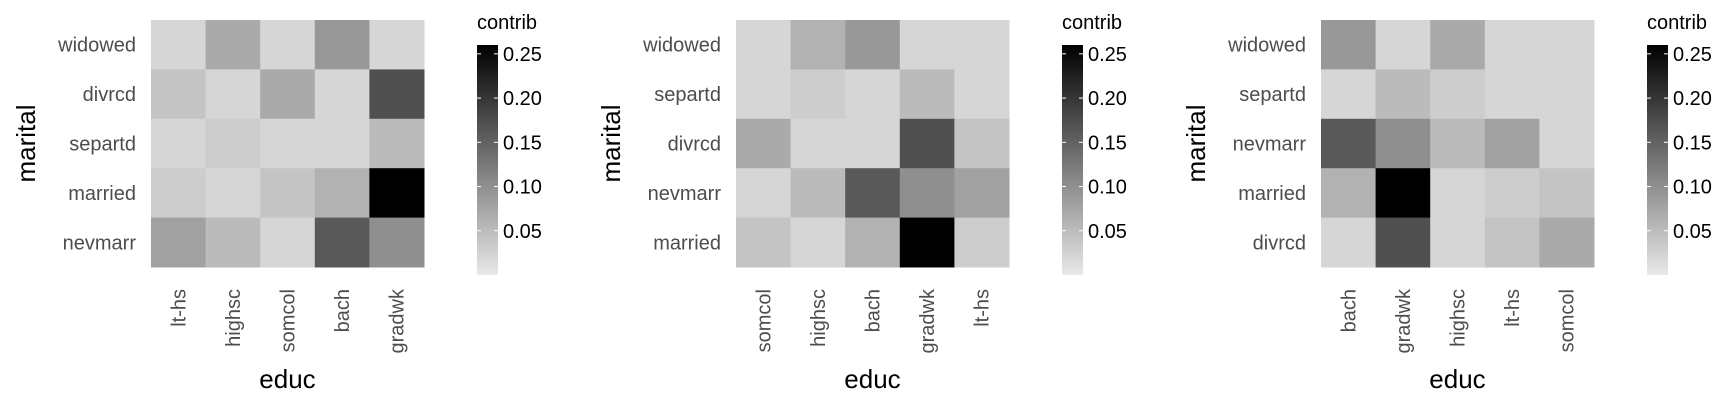  I want to click on y-tick-label: divrcd, so click(109, 95).